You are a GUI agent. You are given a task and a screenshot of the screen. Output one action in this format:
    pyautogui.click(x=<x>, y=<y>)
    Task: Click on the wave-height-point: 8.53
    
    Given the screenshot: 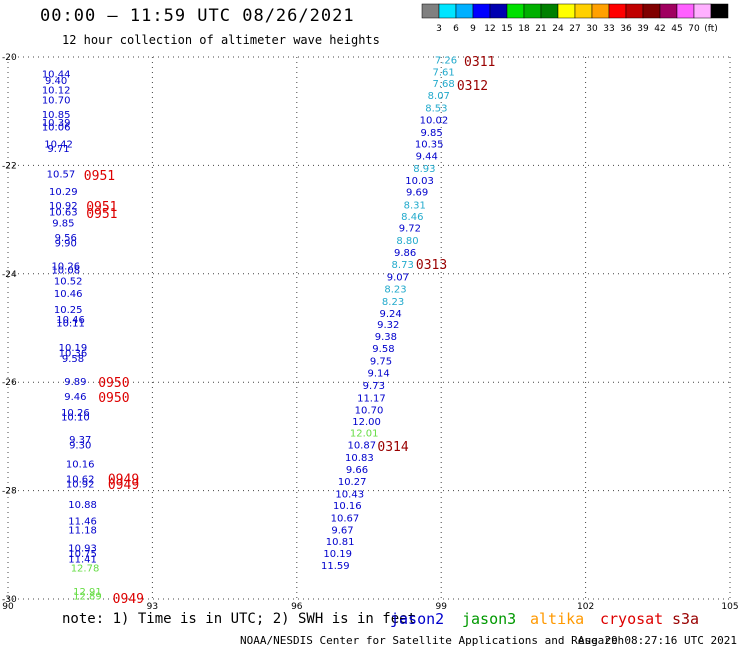 What is the action you would take?
    pyautogui.click(x=436, y=108)
    